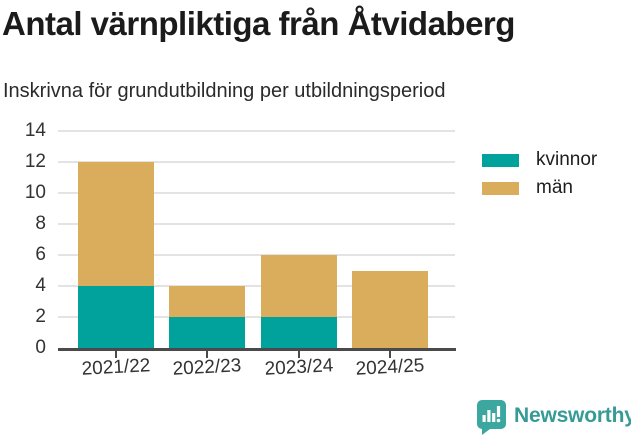  I want to click on y-tick-label-4: 4, so click(40, 285).